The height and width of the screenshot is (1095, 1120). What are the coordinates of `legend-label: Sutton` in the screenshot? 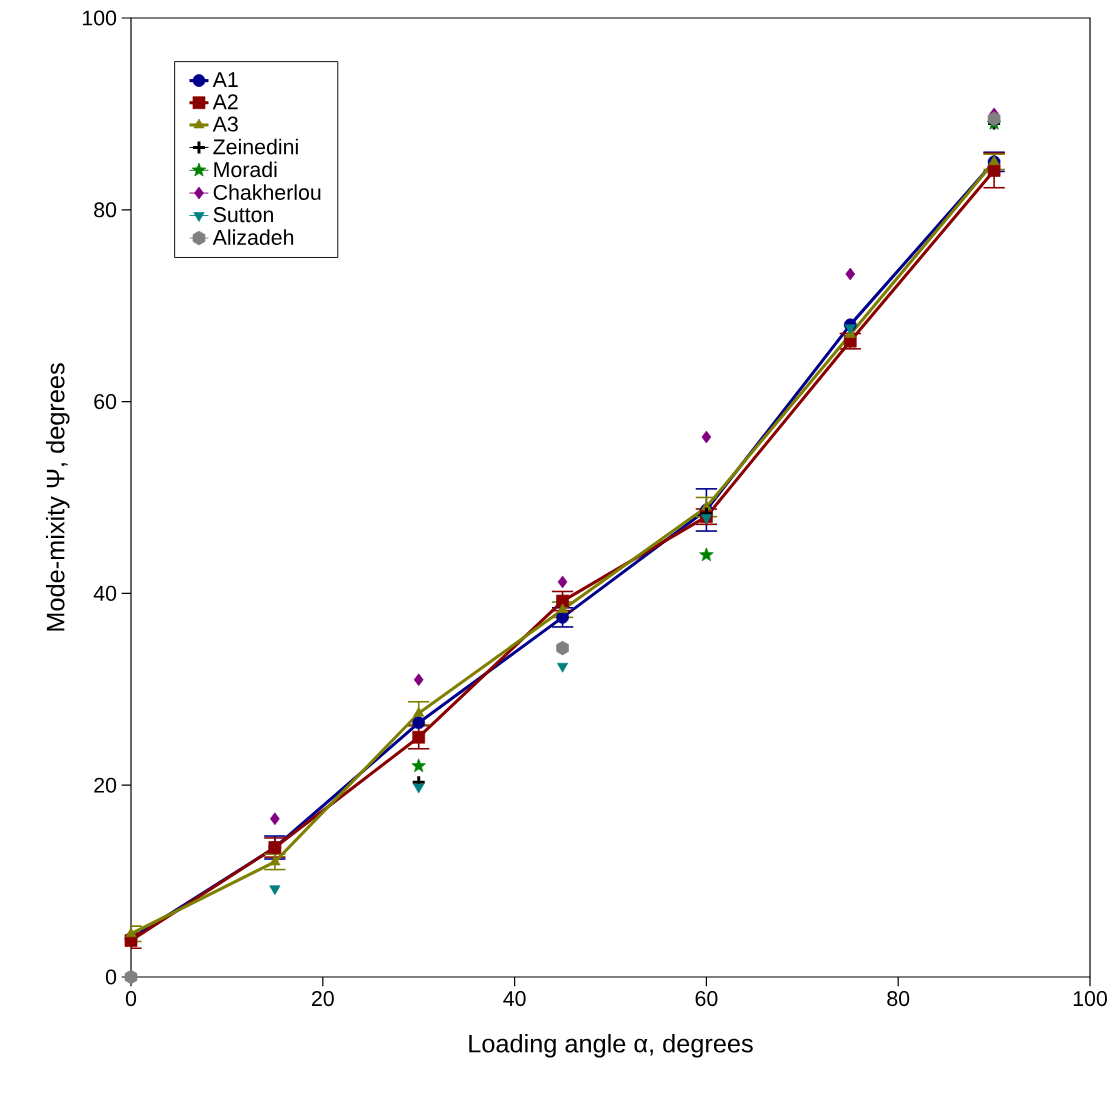 It's located at (243, 215).